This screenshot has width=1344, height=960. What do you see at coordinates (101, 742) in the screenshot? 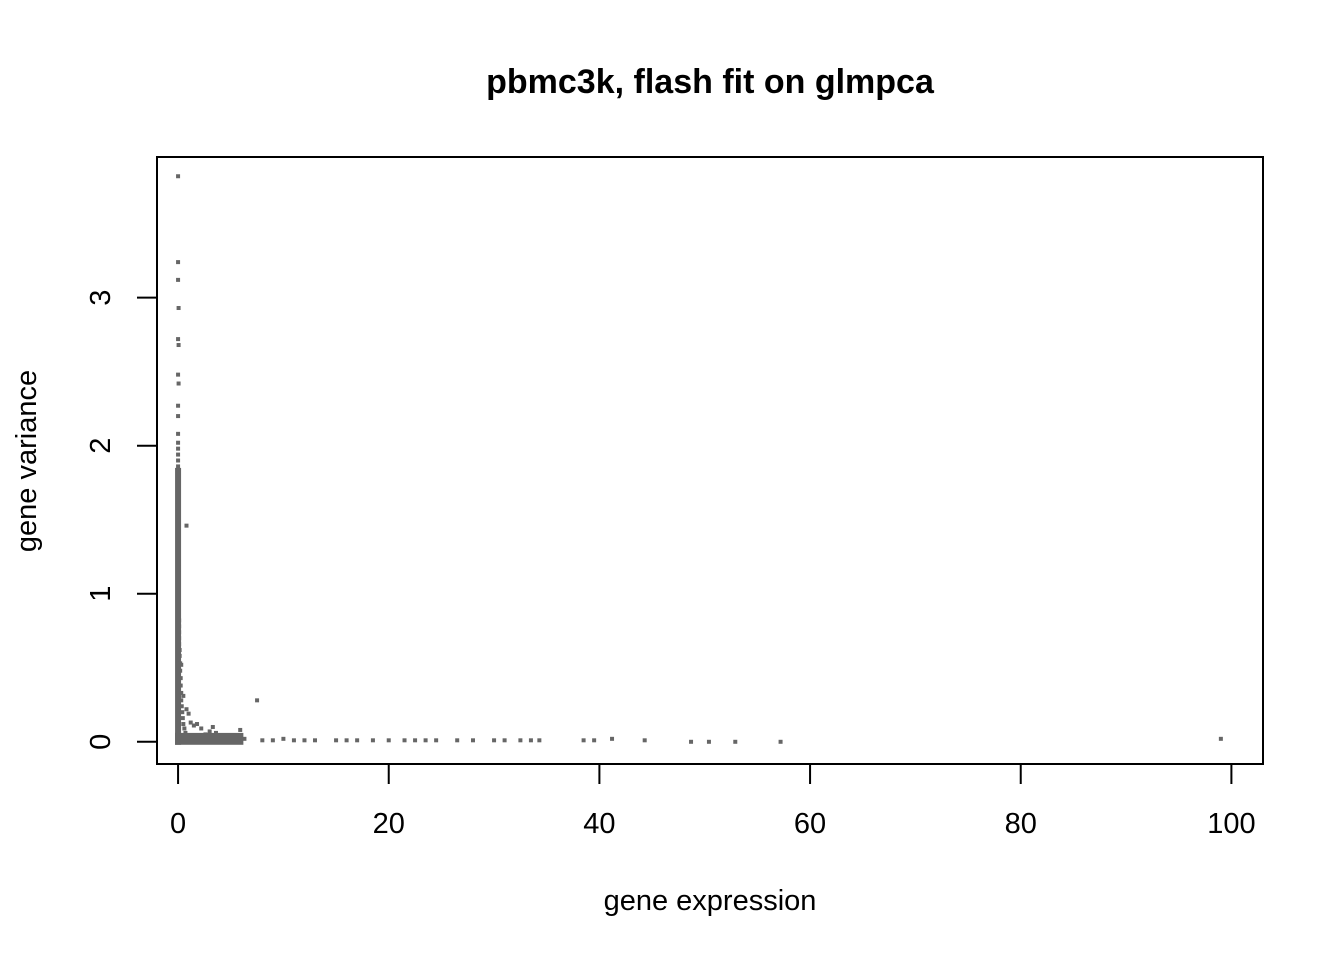
I see `y-tick-label: 0` at bounding box center [101, 742].